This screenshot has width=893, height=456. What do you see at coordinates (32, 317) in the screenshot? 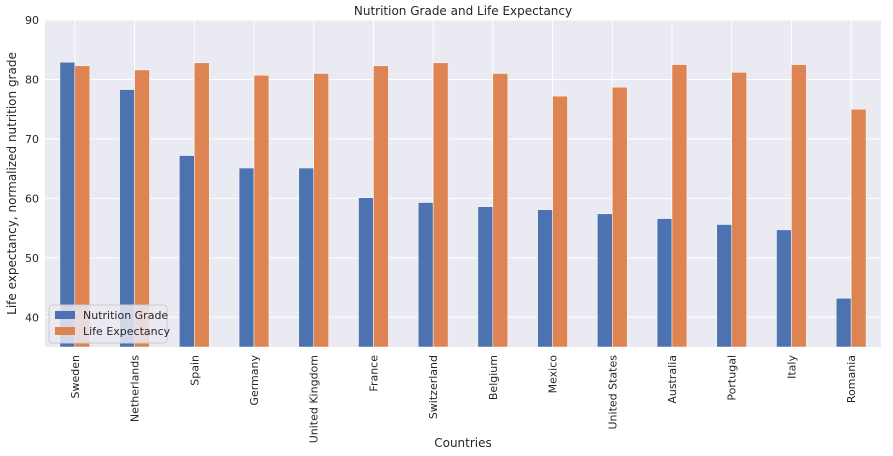
I see `y-tick-label: 40` at bounding box center [32, 317].